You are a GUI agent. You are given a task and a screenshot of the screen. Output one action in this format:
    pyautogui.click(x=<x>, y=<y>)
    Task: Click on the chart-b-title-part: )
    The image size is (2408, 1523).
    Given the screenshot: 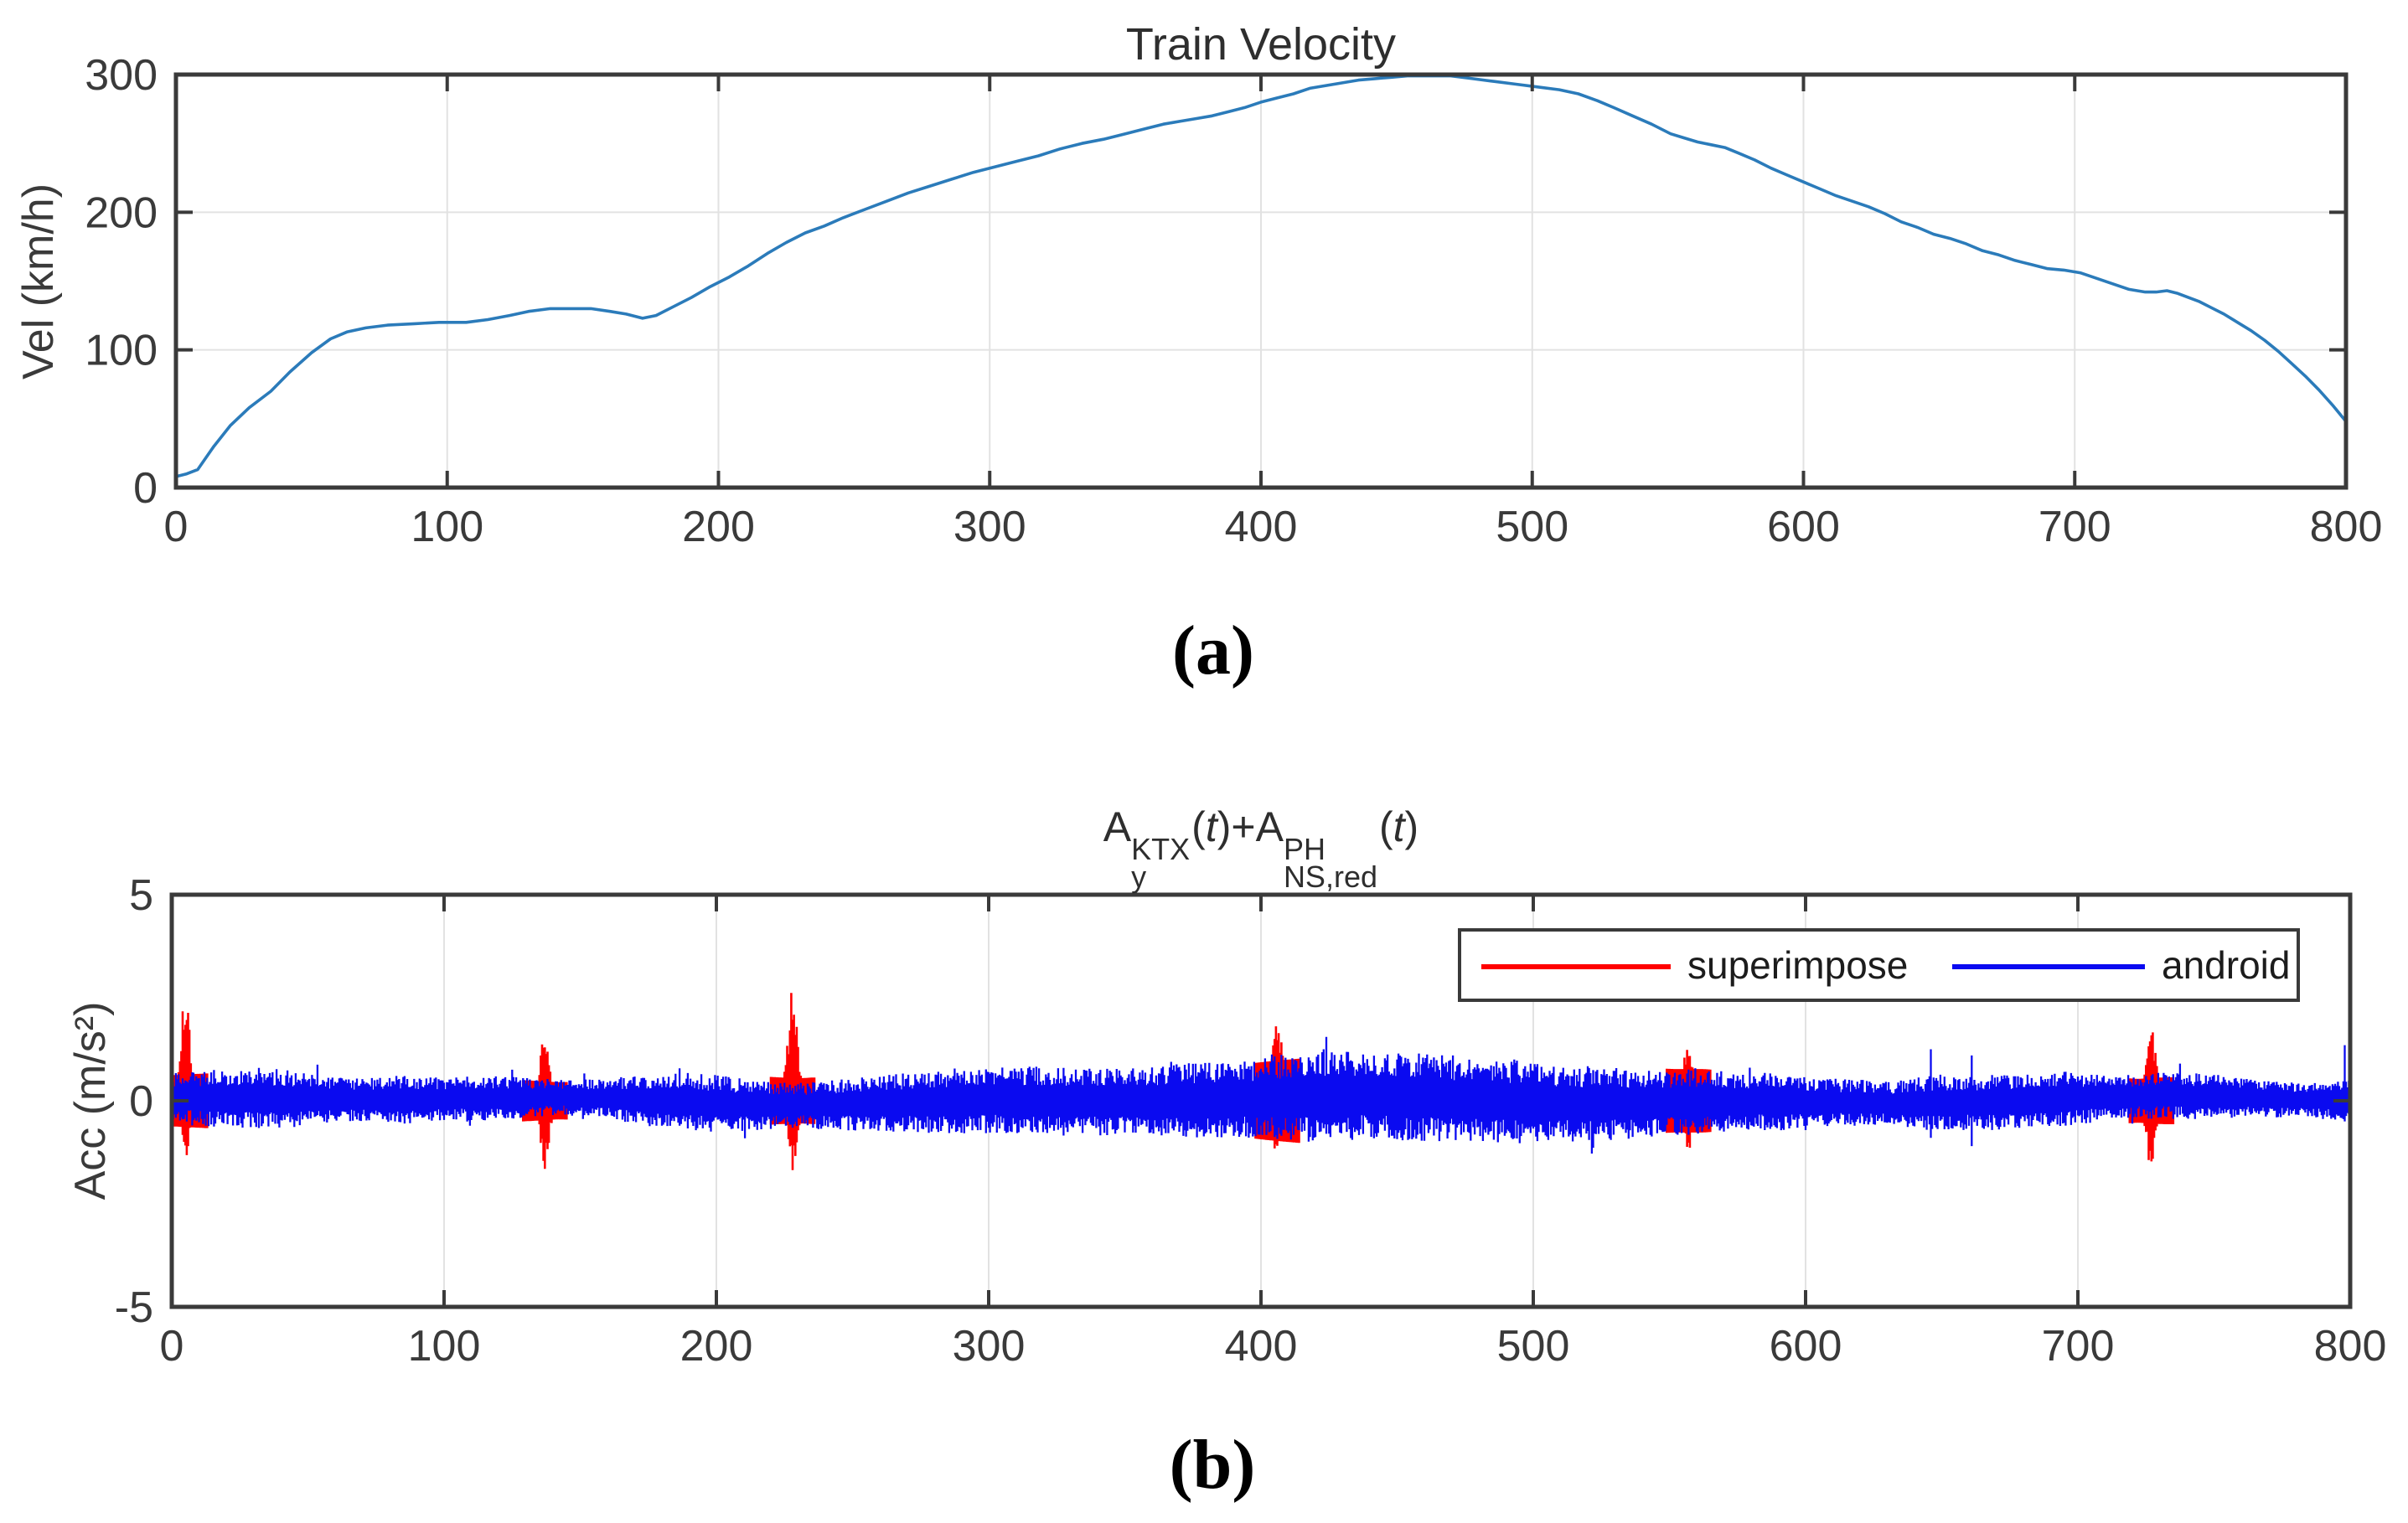 What is the action you would take?
    pyautogui.click(x=1411, y=827)
    